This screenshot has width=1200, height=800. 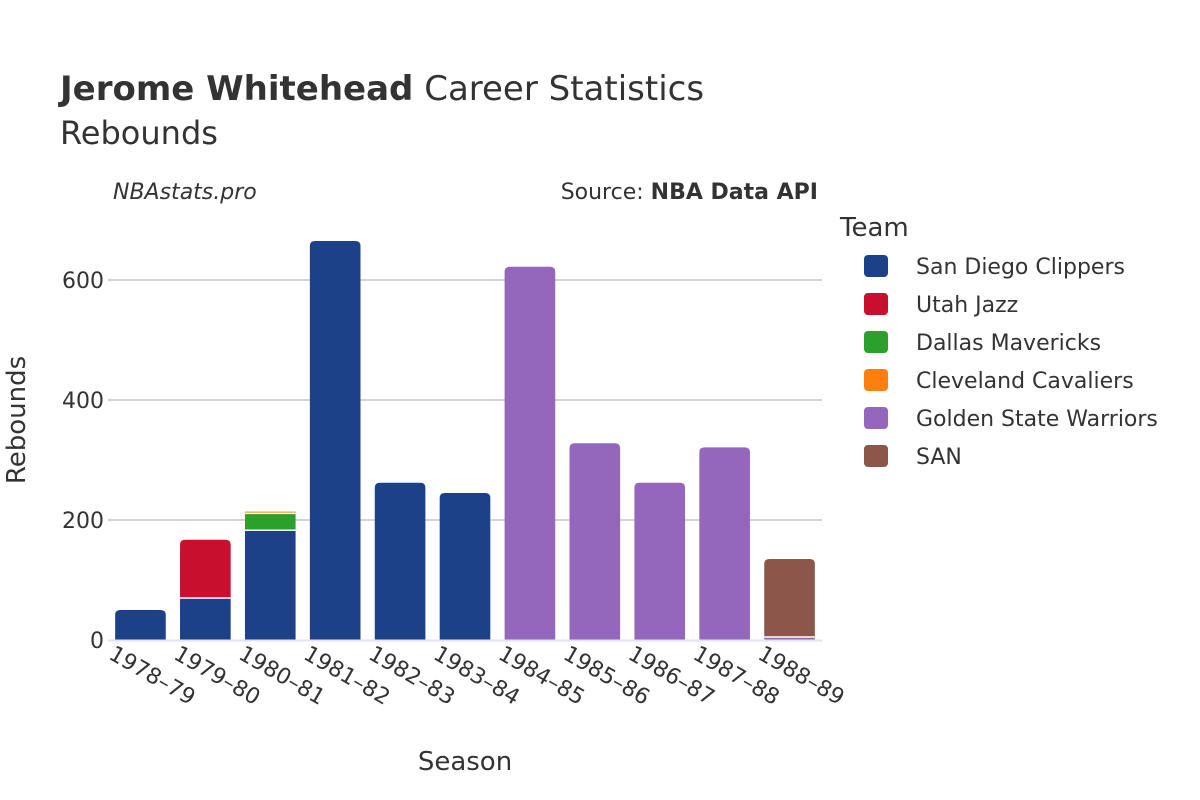 I want to click on x-axis-title: Season, so click(x=465, y=762).